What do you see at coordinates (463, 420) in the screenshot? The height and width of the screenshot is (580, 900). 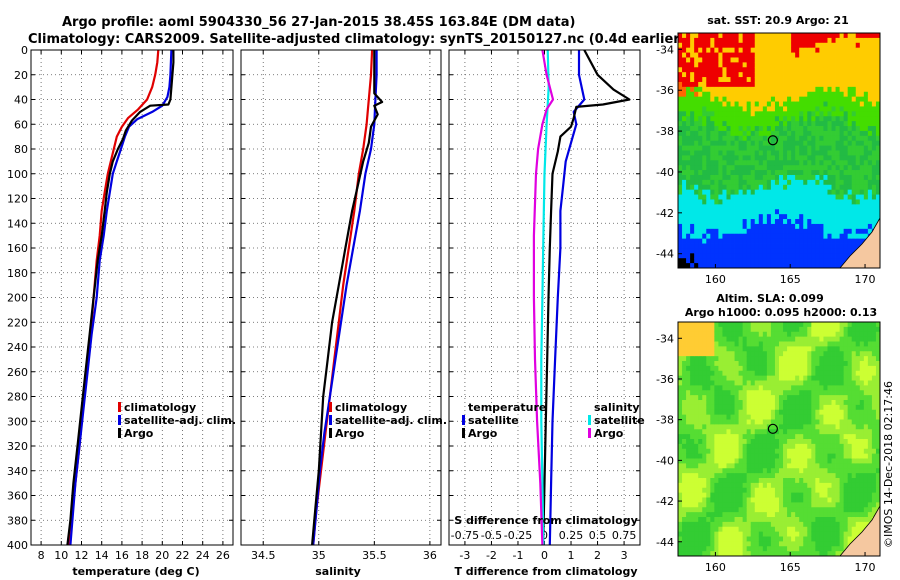 I see `legend-color-mark` at bounding box center [463, 420].